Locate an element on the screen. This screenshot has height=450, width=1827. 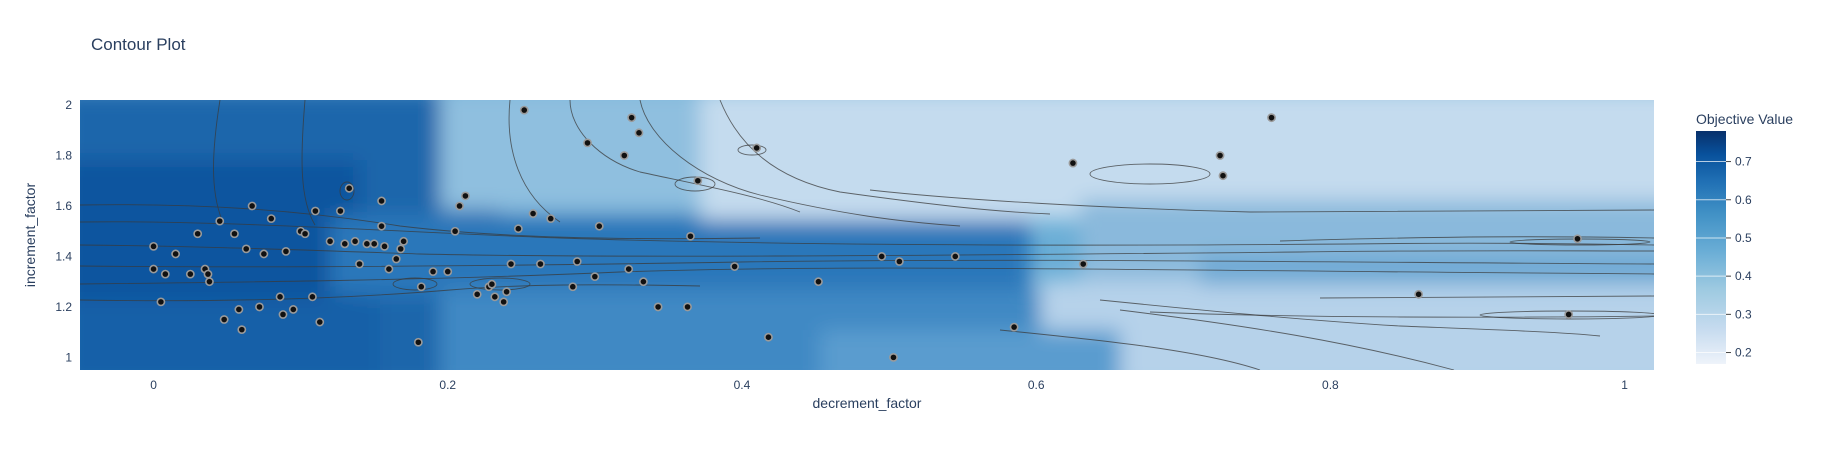
colorbar-tick-label: 0.5 is located at coordinates (1743, 238).